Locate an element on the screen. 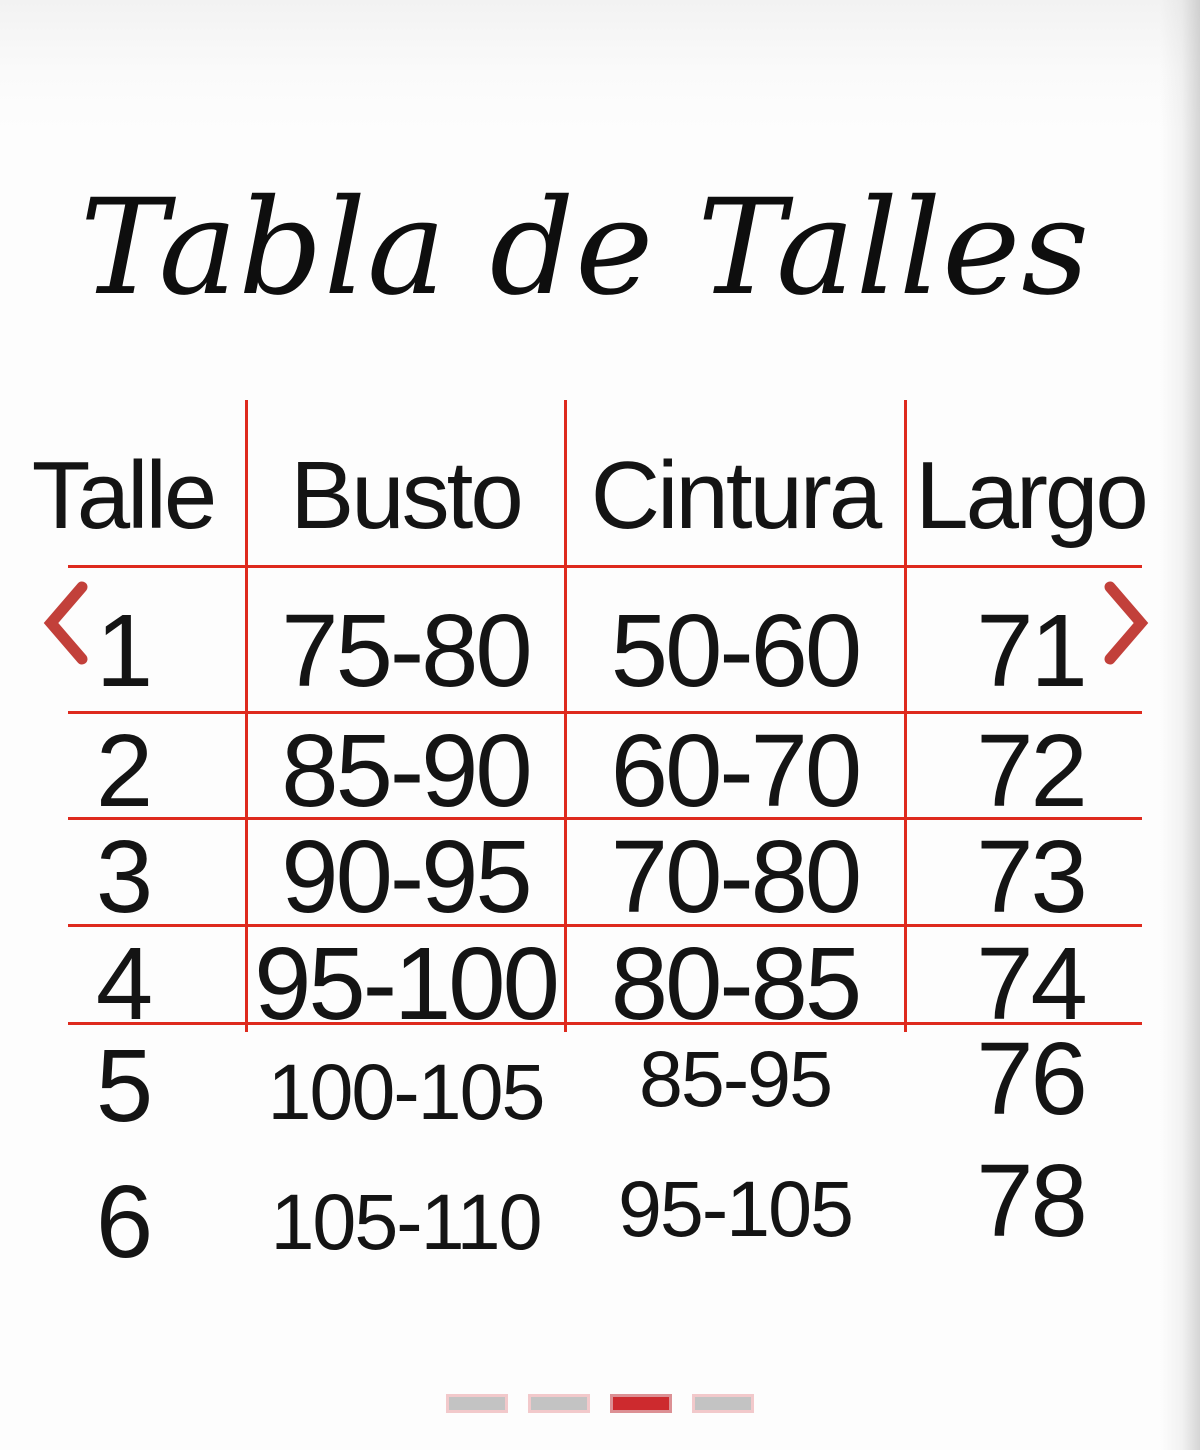 The image size is (1200, 1450). cell-talle: 6 is located at coordinates (124, 1221).